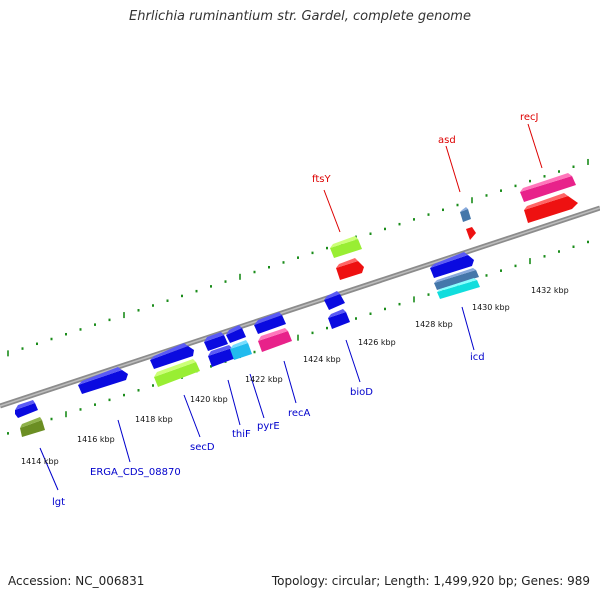 The width and height of the screenshot is (600, 600). Describe the element at coordinates (350, 269) in the screenshot. I see `gene-ftsy-red` at that location.